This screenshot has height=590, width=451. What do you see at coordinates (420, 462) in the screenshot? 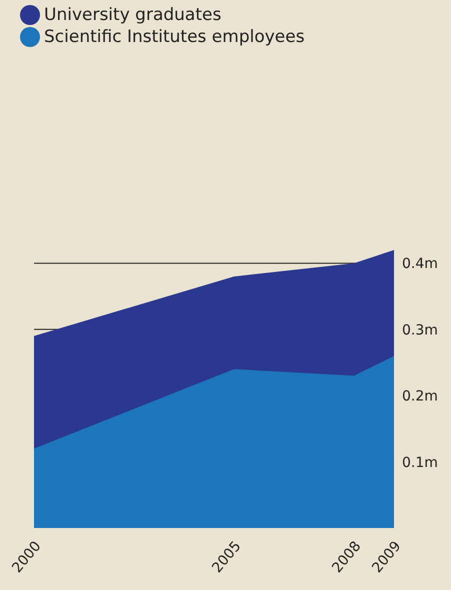
I see `y-tick-label: 0.1m` at bounding box center [420, 462].